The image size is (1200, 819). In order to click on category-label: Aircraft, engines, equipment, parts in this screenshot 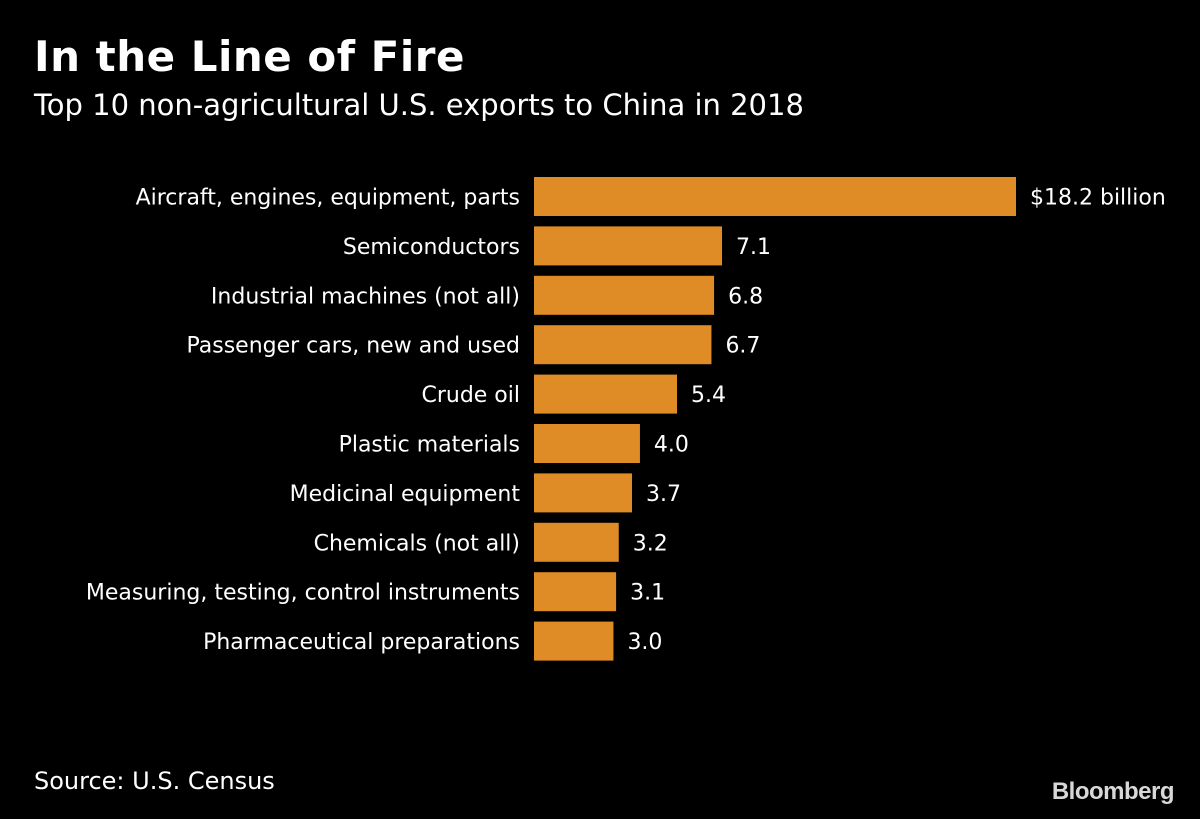, I will do `click(328, 198)`.